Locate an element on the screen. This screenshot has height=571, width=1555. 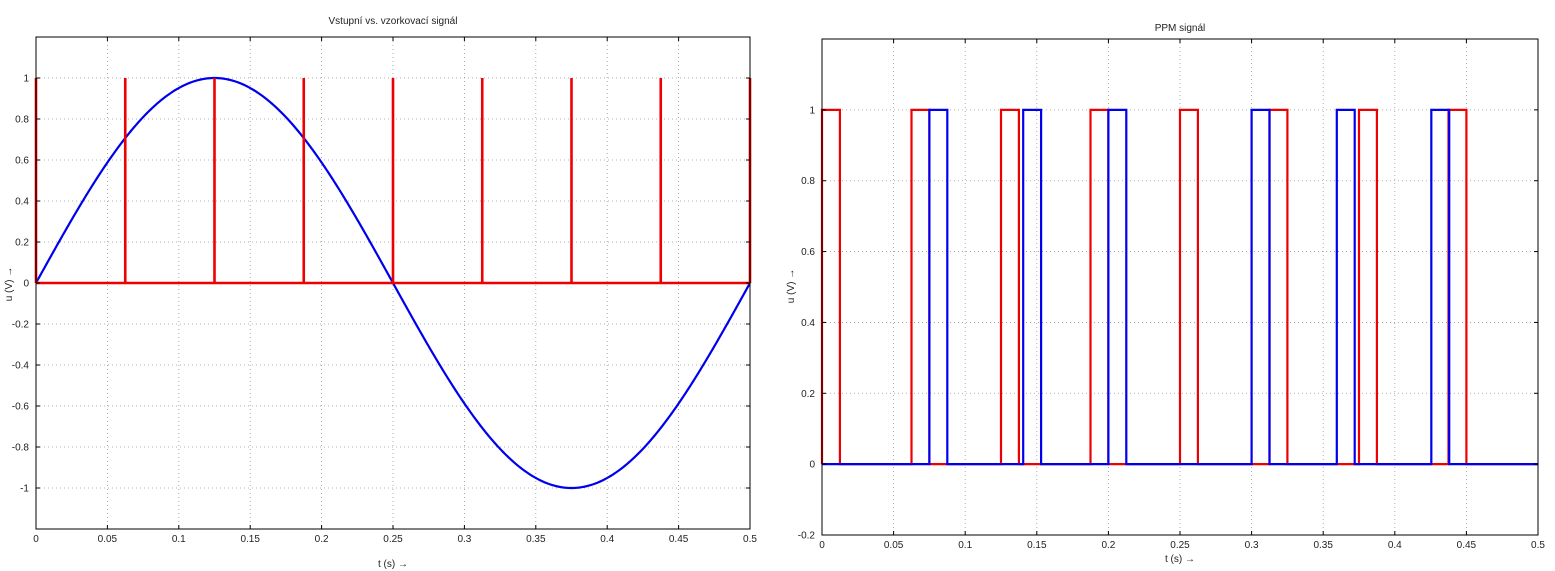
y-tick-label: -0.6 is located at coordinates (21, 407).